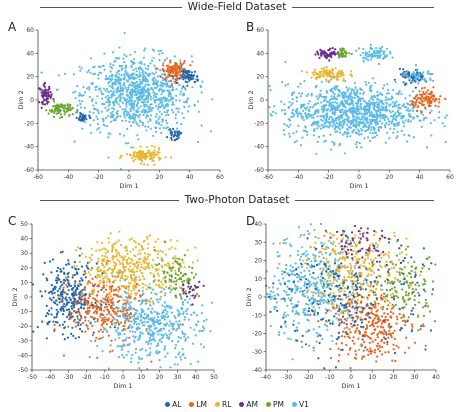 This screenshot has width=474, height=412. What do you see at coordinates (45, 94) in the screenshot?
I see `point-am` at bounding box center [45, 94].